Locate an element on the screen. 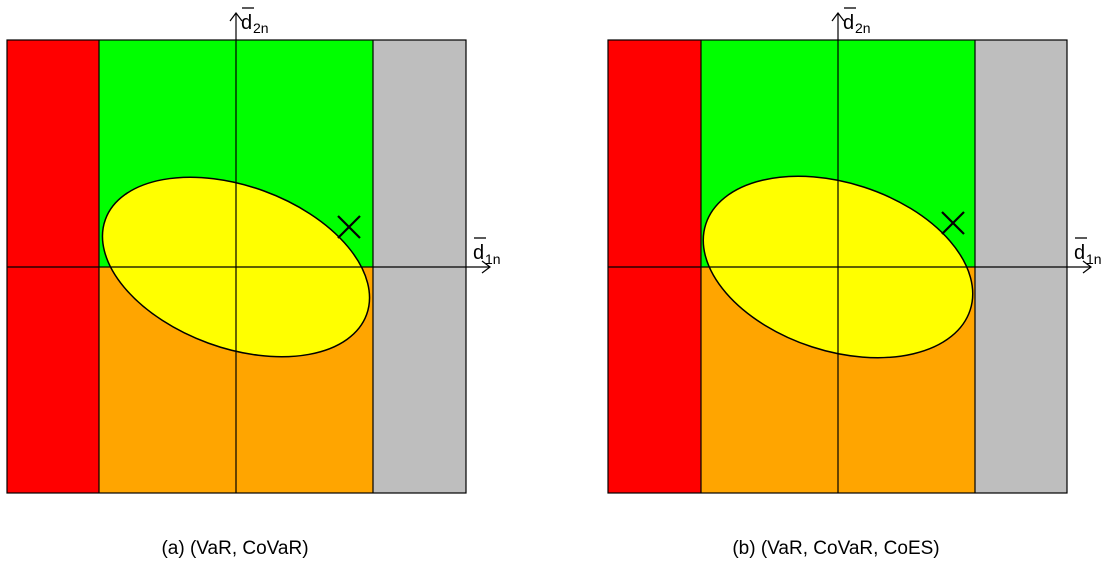 This screenshot has height=565, width=1115. panel-a-caption: (a) (VaR, CoVaR) is located at coordinates (235, 548).